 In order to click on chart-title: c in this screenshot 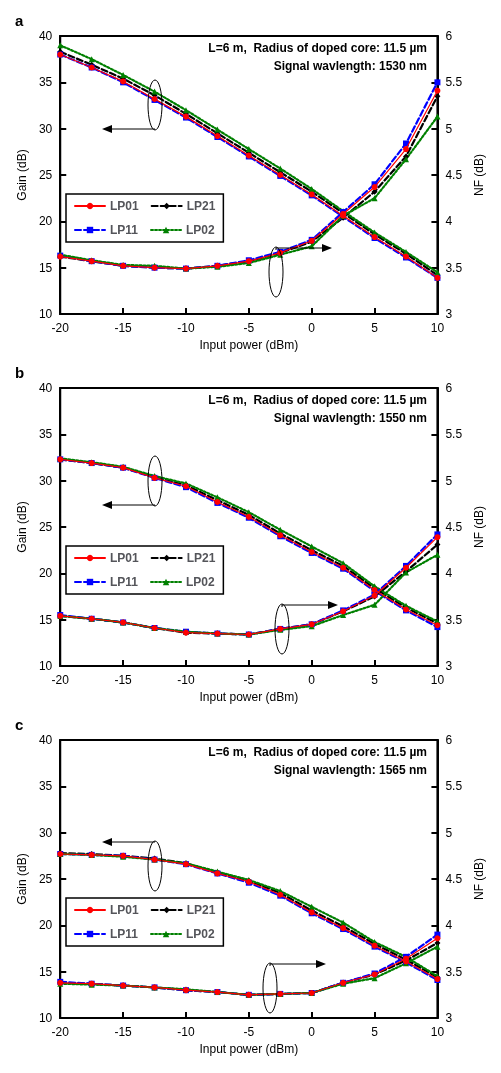, I will do `click(19, 724)`.